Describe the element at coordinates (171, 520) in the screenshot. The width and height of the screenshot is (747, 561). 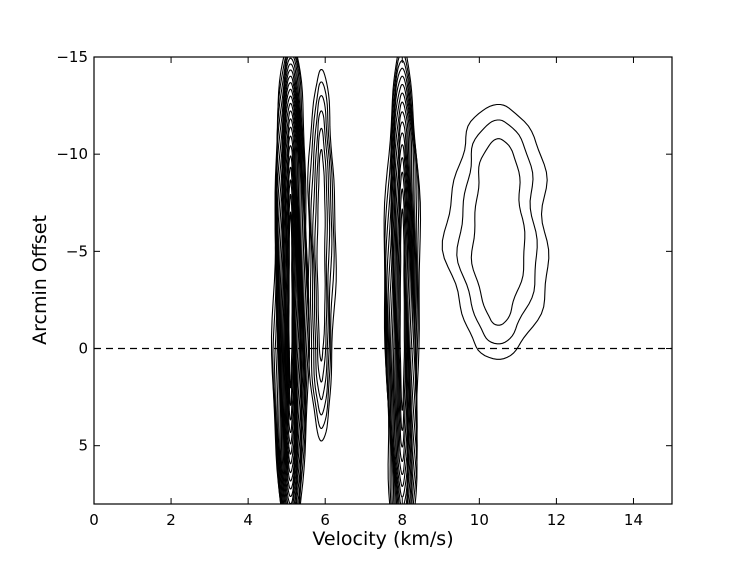
I see `x-tick-label: 2` at that location.